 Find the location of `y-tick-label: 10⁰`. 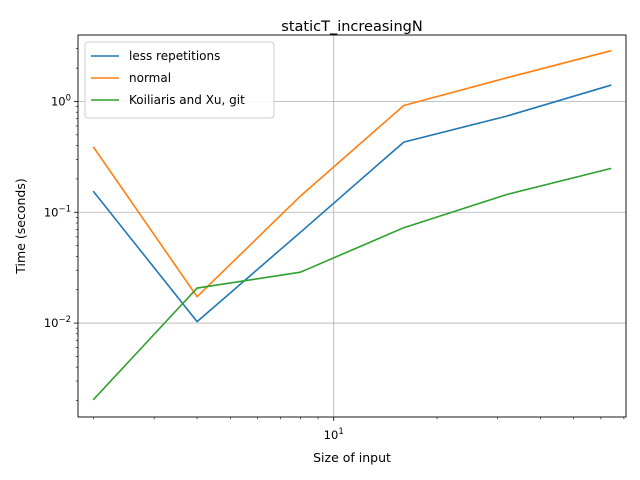

y-tick-label: 10⁰ is located at coordinates (61, 100).